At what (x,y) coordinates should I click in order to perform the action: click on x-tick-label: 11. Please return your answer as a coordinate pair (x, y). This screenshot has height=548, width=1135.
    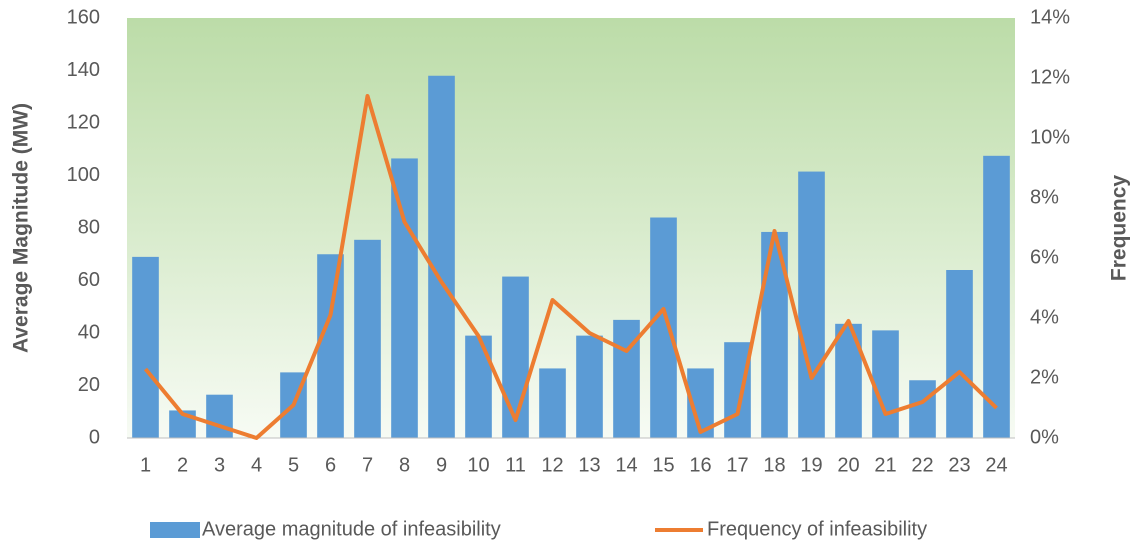
    Looking at the image, I should click on (515, 465).